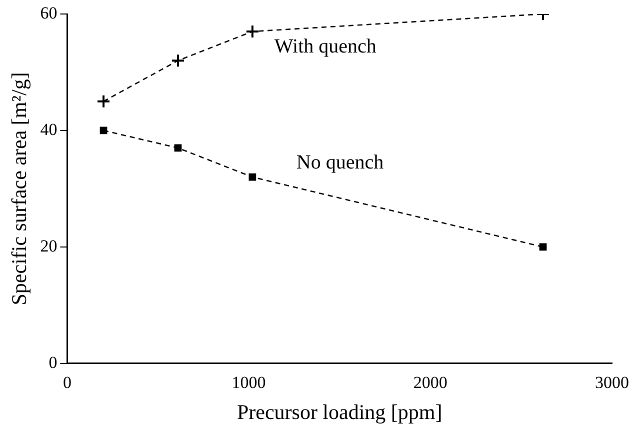 The height and width of the screenshot is (434, 632). I want to click on series-label: With quench, so click(325, 47).